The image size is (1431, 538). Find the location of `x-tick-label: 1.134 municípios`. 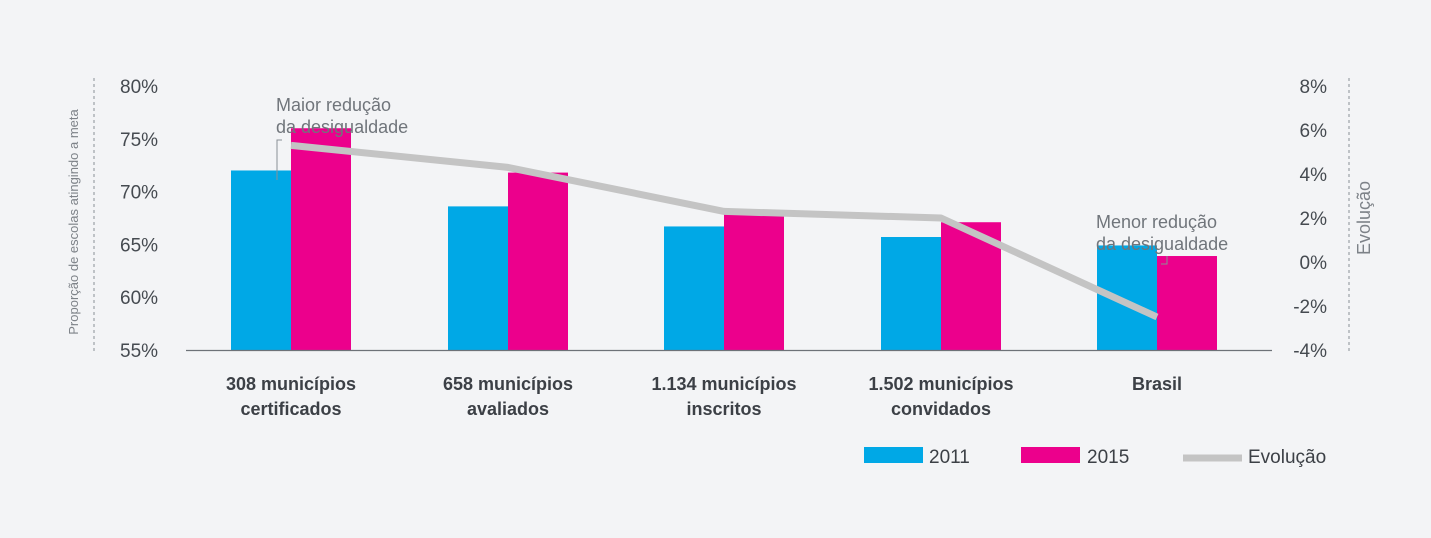

x-tick-label: 1.134 municípios is located at coordinates (723, 384).